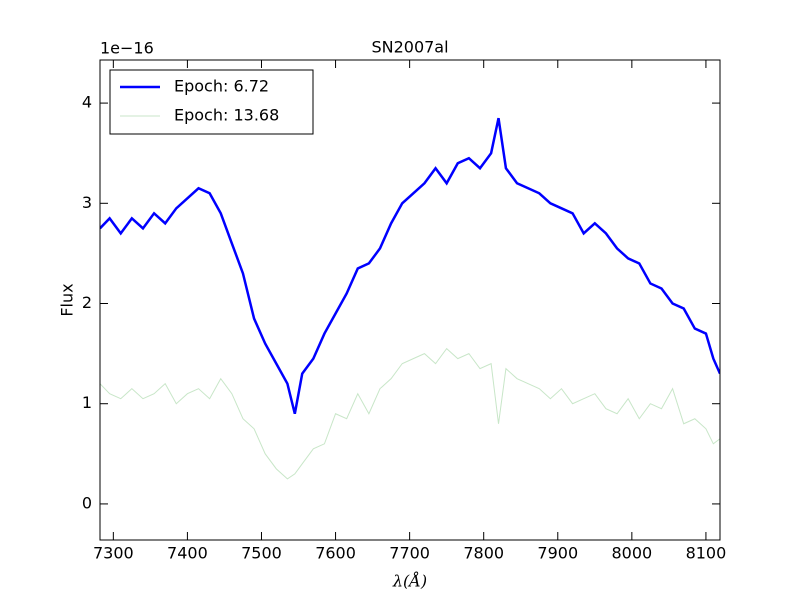 The height and width of the screenshot is (600, 800). I want to click on x-tick-label: 8000, so click(631, 553).